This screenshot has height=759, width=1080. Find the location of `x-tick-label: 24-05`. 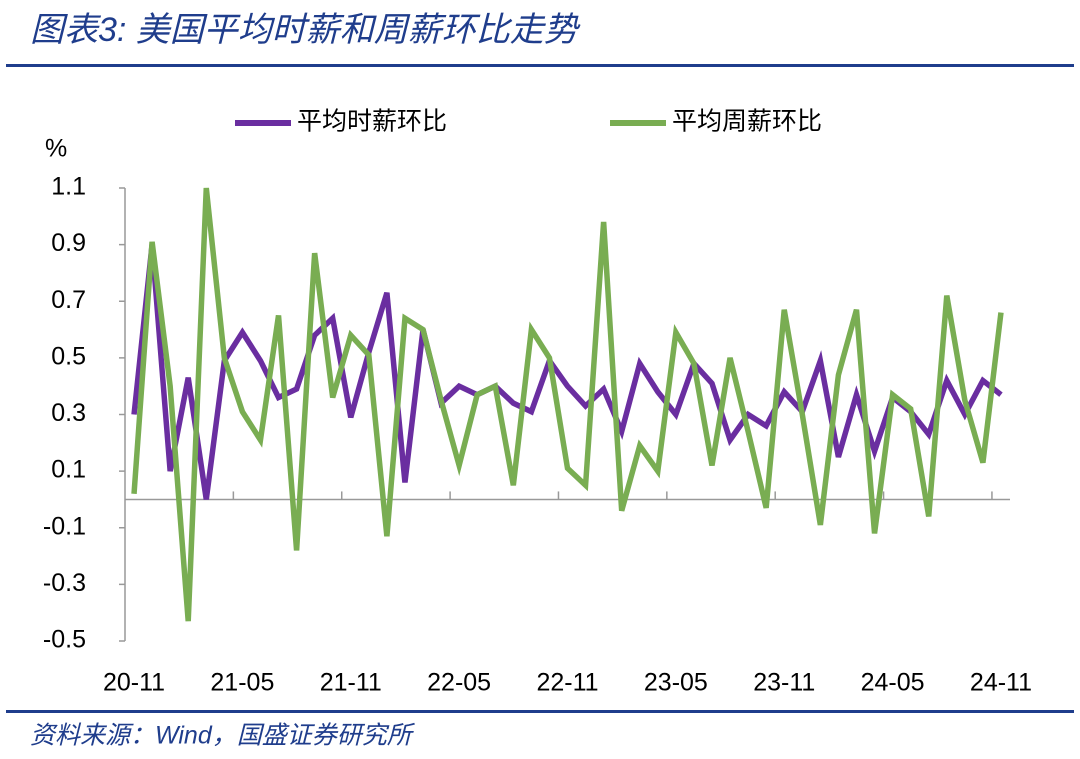

x-tick-label: 24-05 is located at coordinates (893, 683).